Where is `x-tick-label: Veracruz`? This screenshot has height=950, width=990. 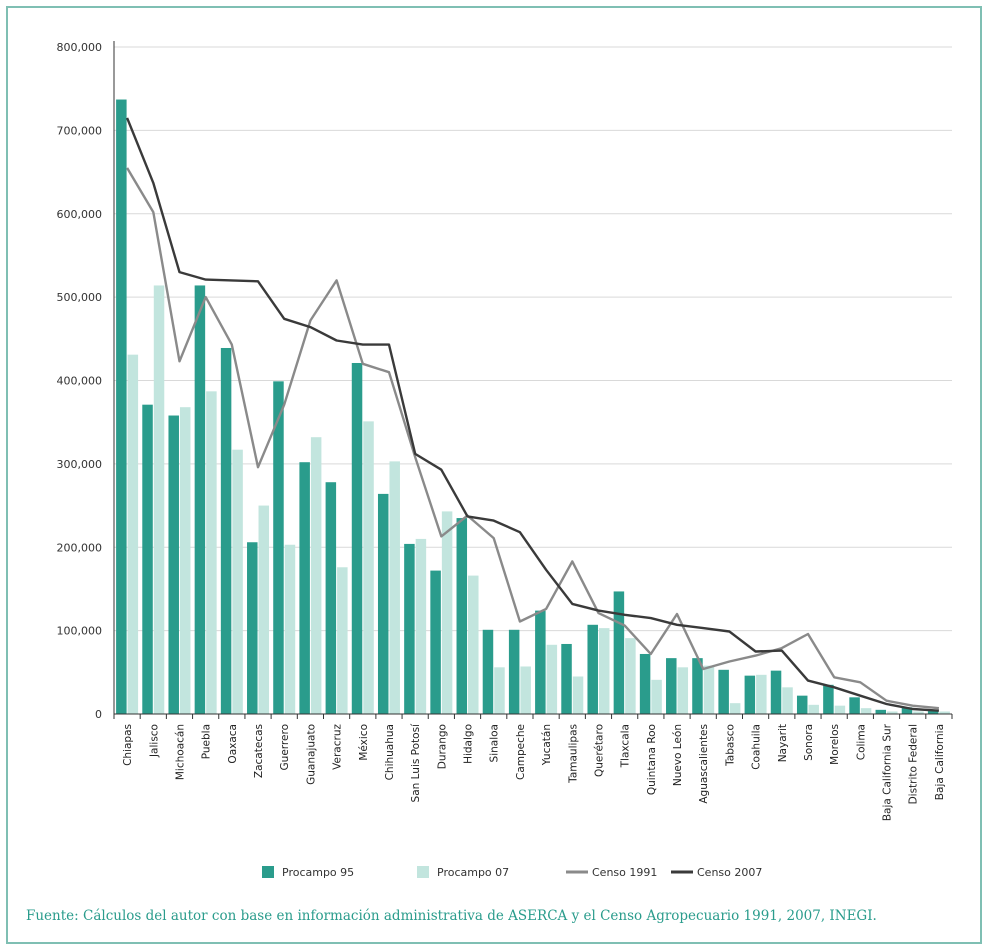
x-tick-label: Veracruz is located at coordinates (338, 747).